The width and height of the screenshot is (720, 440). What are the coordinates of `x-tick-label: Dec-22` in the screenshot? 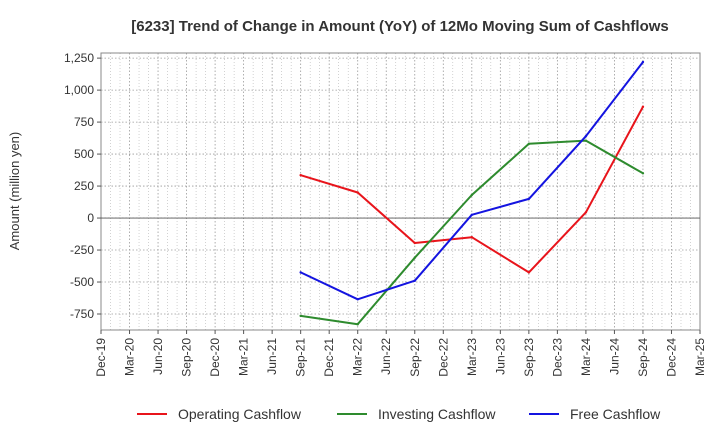 It's located at (443, 357).